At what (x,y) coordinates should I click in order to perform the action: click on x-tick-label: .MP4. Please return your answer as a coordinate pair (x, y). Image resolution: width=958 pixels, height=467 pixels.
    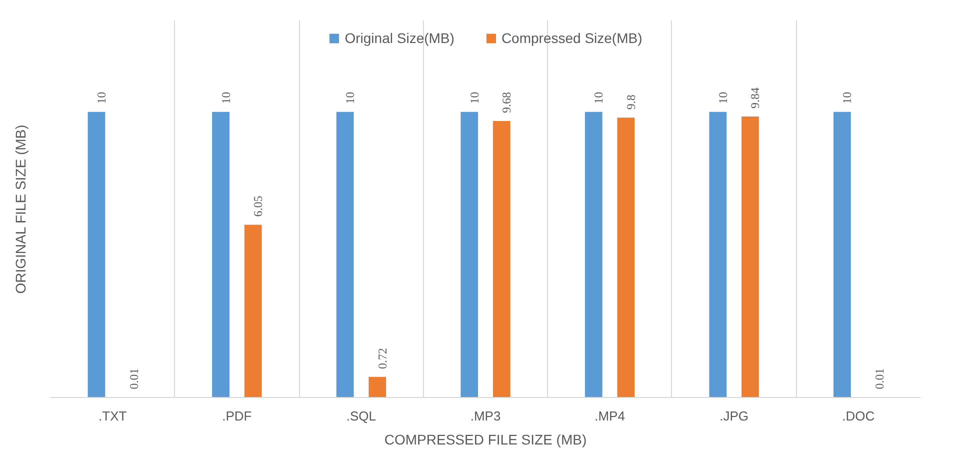
    Looking at the image, I should click on (609, 416).